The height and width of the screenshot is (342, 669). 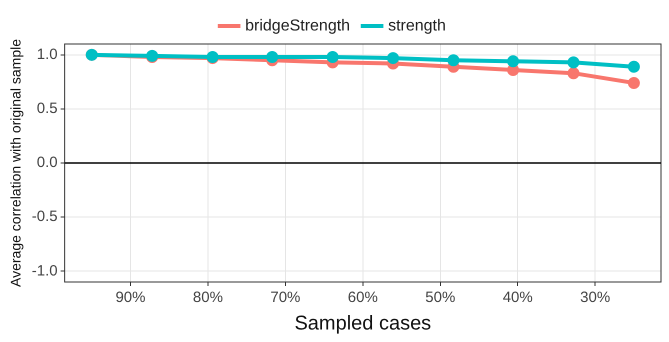 I want to click on legend-label: bridgeStrength, so click(x=297, y=25).